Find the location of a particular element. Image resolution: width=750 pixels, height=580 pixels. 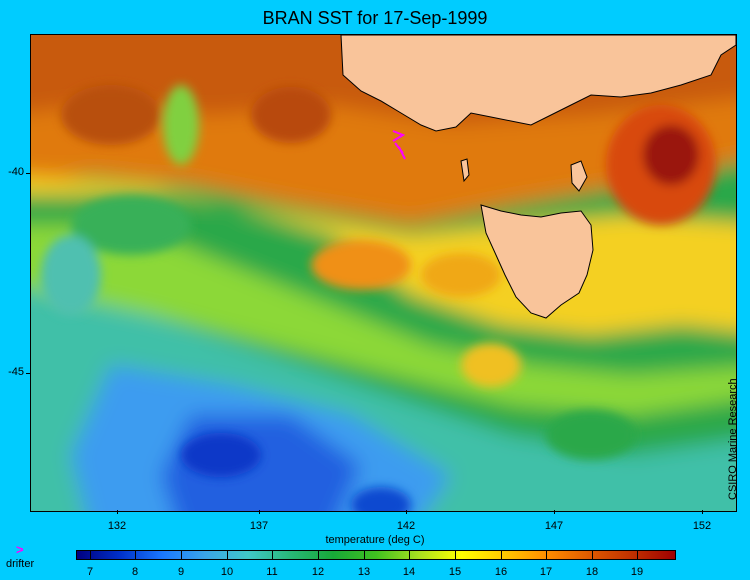

colorbar-tick-label: 18 is located at coordinates (592, 572).